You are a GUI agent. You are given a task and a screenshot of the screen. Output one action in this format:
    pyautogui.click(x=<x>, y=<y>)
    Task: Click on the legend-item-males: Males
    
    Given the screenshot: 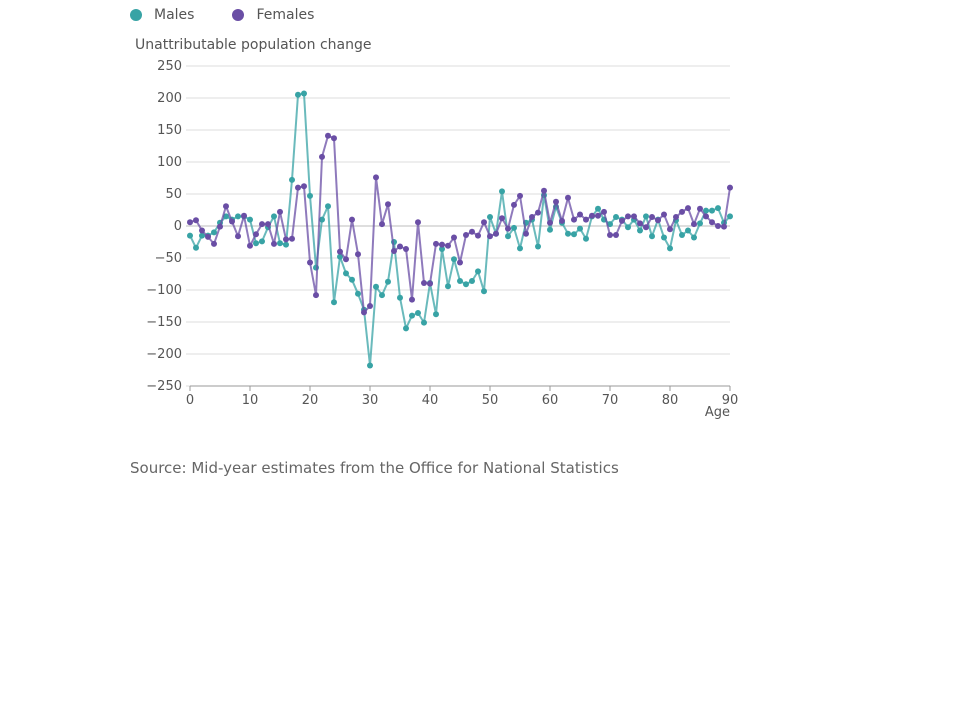 What is the action you would take?
    pyautogui.click(x=162, y=15)
    